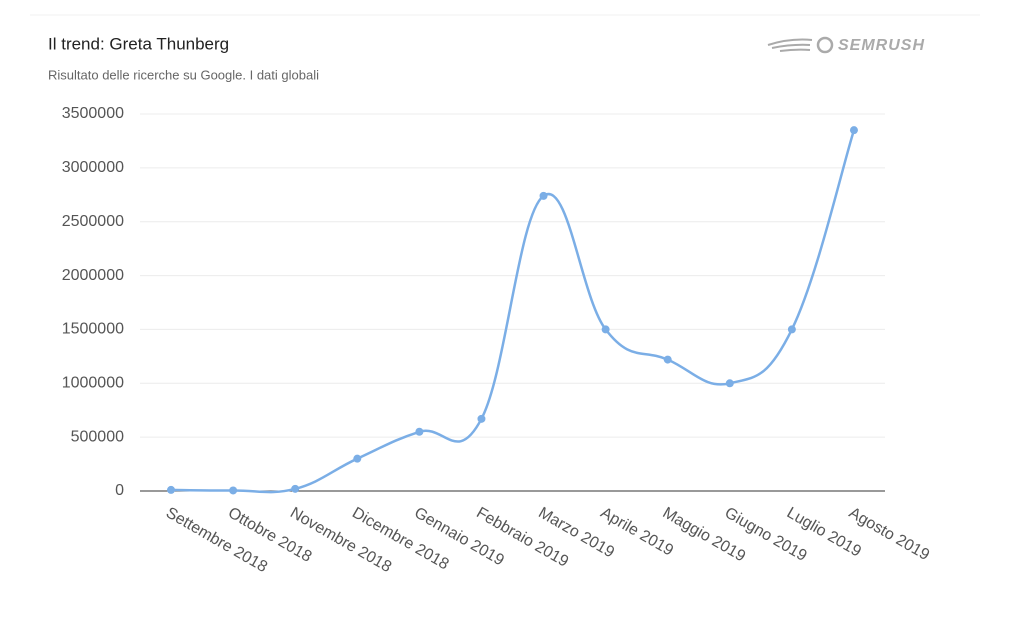 This screenshot has width=1024, height=617. Describe the element at coordinates (119, 490) in the screenshot. I see `y-tick-label: 0` at that location.